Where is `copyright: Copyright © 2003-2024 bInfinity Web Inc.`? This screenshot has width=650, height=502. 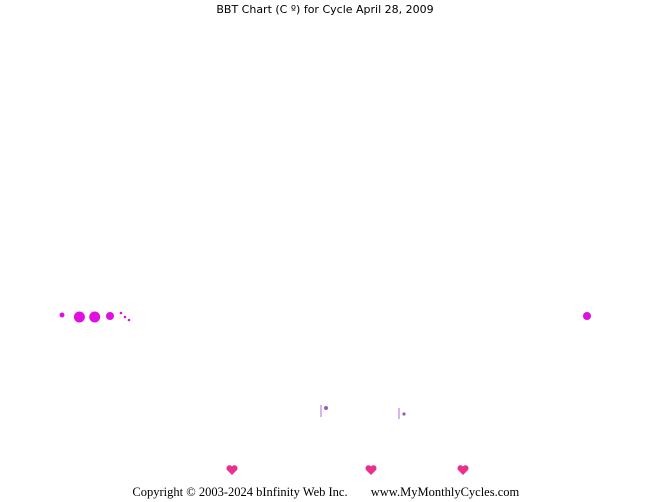 copyright: Copyright © 2003-2024 bInfinity Web Inc. is located at coordinates (239, 492).